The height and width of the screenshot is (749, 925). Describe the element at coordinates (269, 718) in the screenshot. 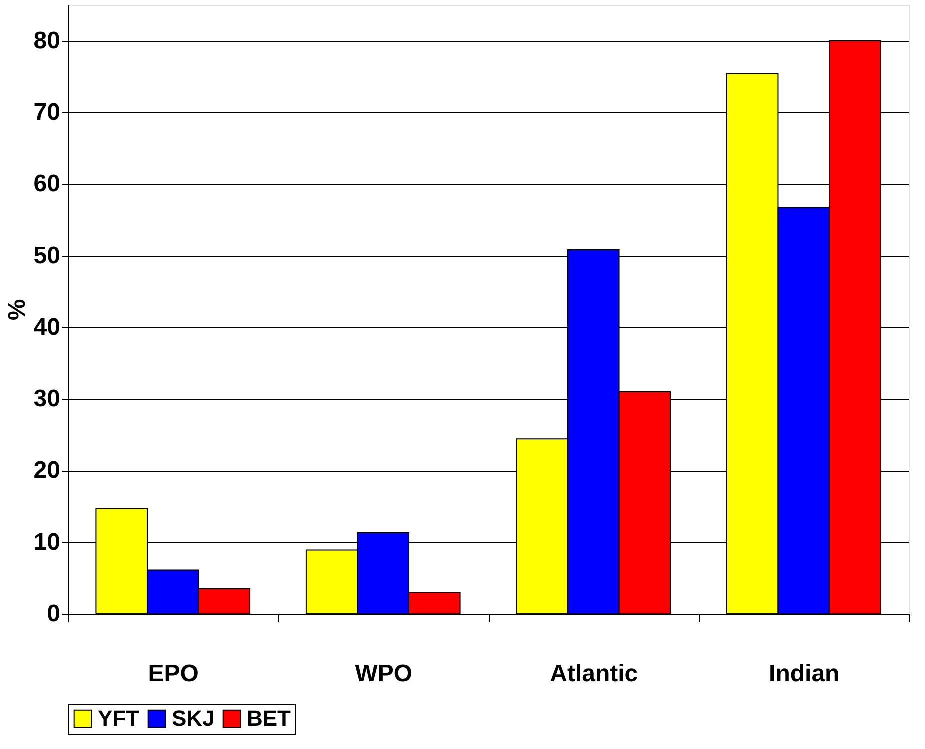

I see `legend-label: BET` at that location.